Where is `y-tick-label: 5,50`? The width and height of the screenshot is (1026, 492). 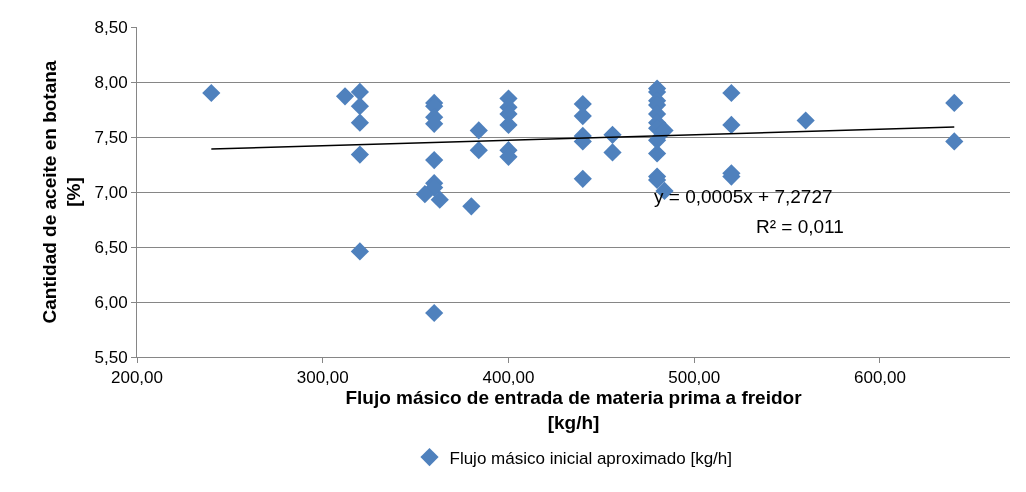 y-tick-label: 5,50 is located at coordinates (111, 357).